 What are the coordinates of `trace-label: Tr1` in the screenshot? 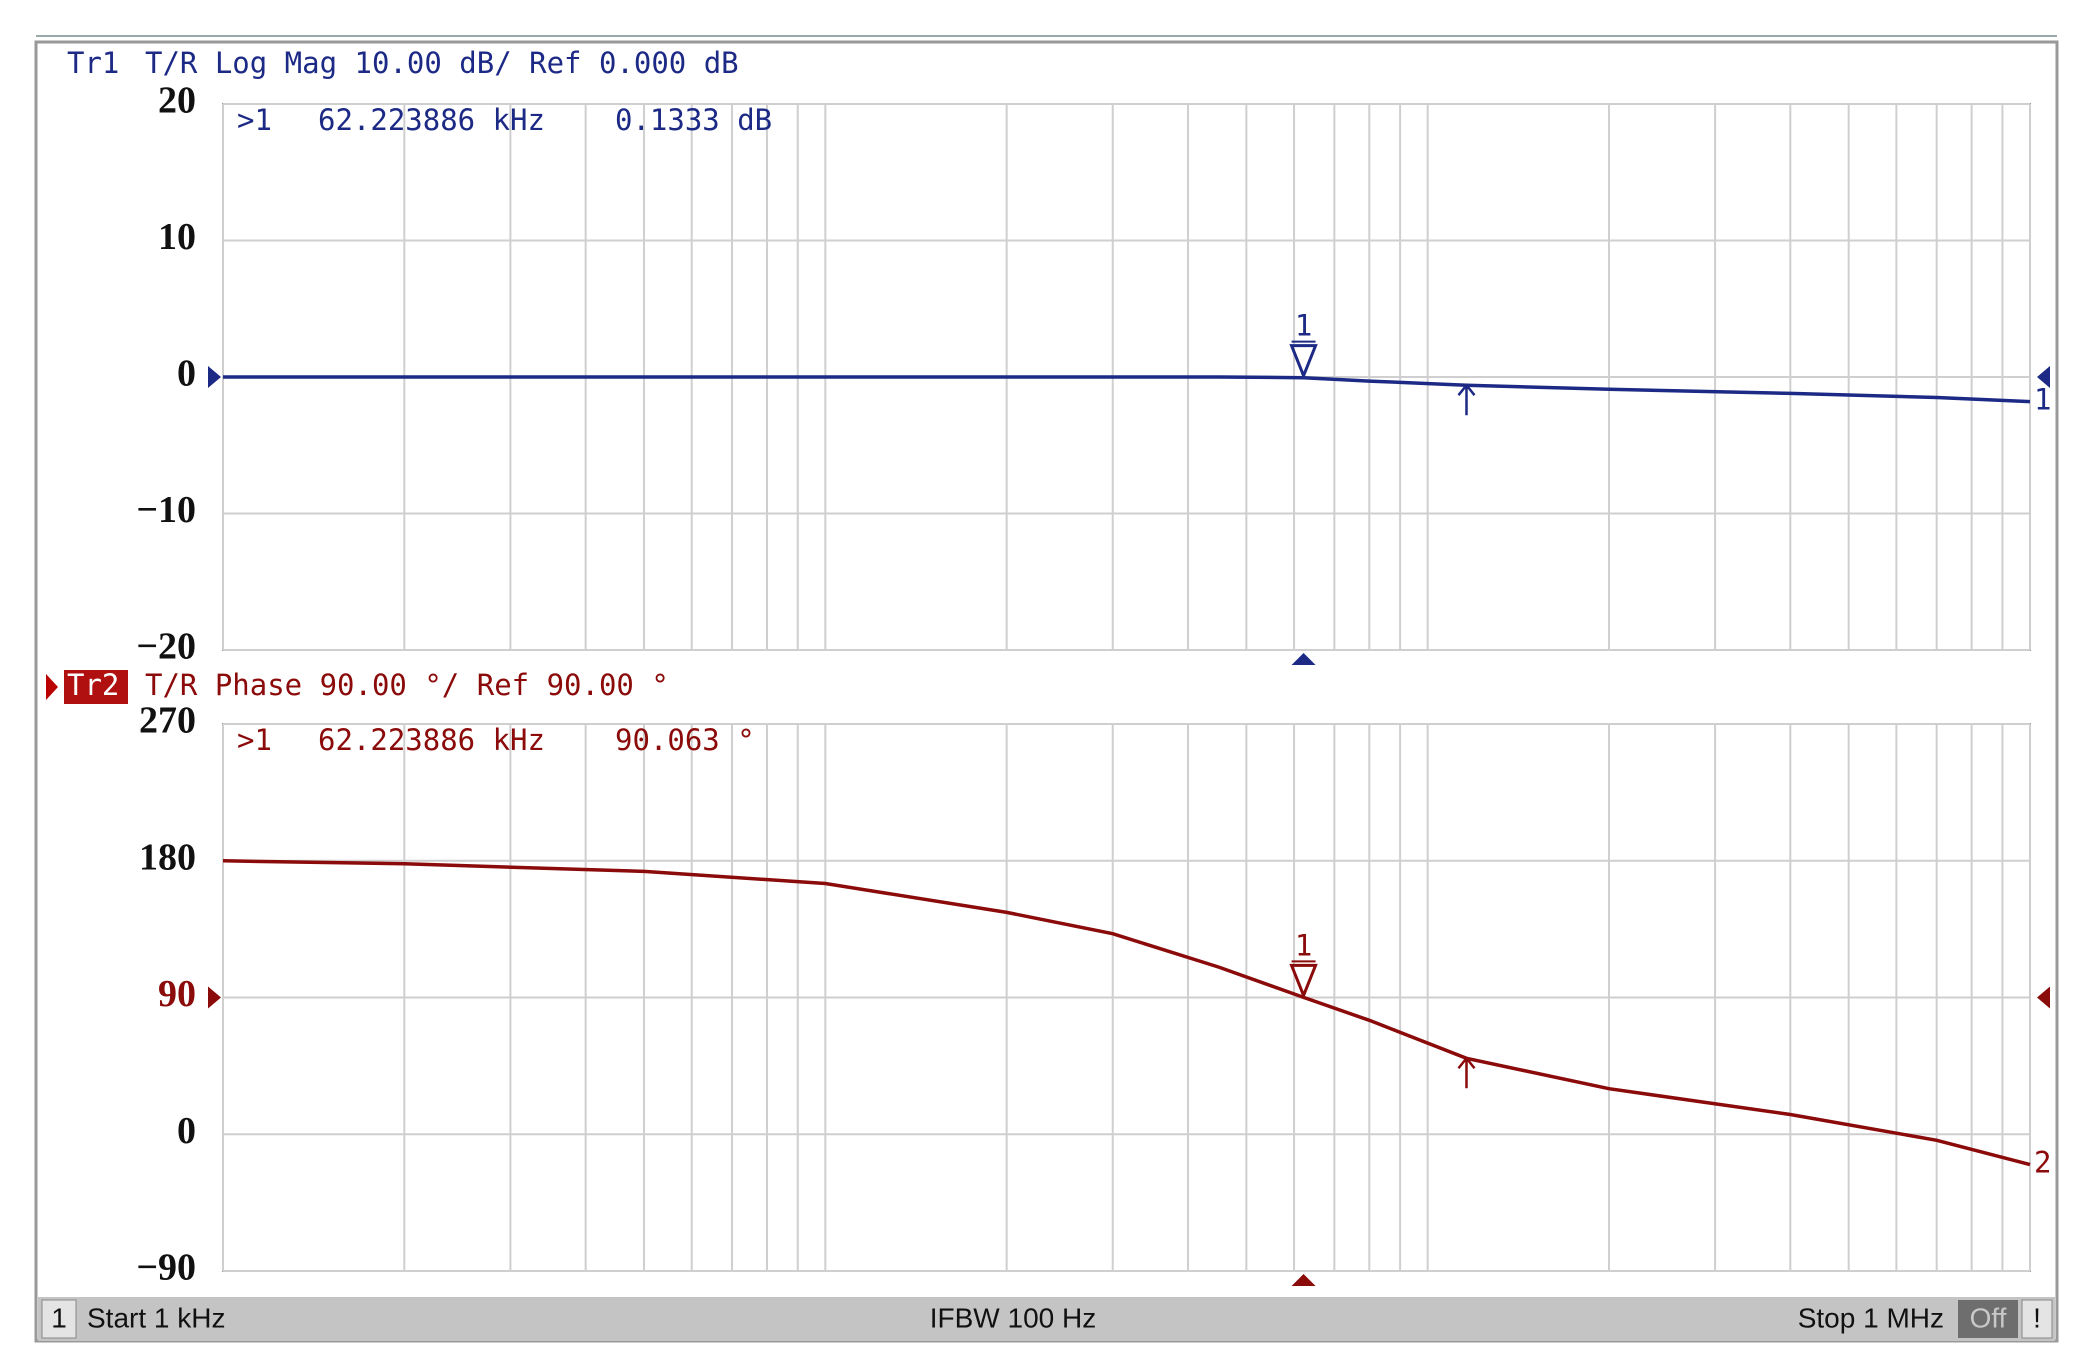 It's located at (93, 63).